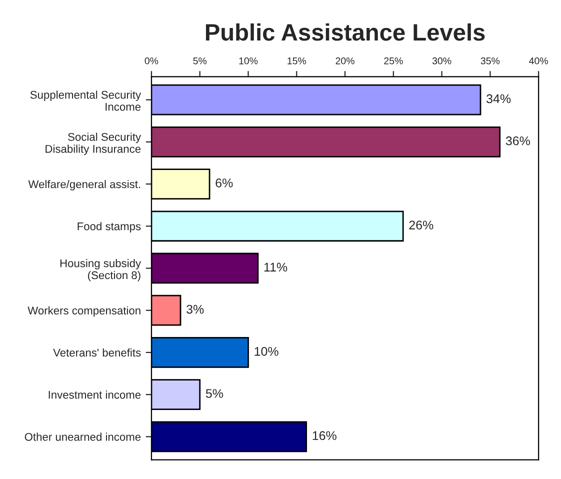 Image resolution: width=561 pixels, height=479 pixels. Describe the element at coordinates (84, 185) in the screenshot. I see `y-tick-label: Welfare/general assist.` at that location.